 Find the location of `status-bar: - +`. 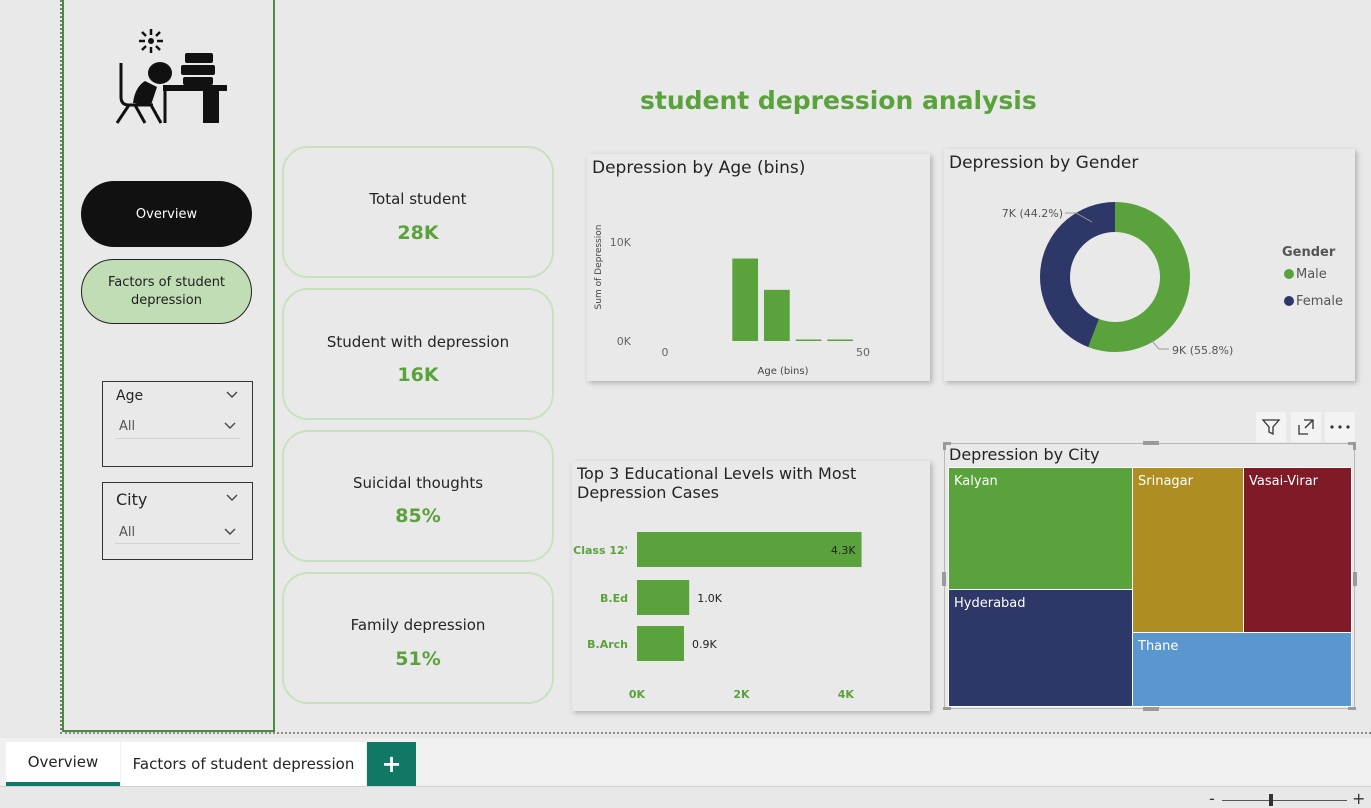

status-bar: - + is located at coordinates (685, 797).